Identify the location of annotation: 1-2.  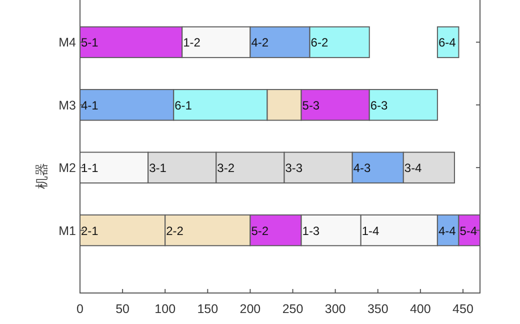
(192, 43).